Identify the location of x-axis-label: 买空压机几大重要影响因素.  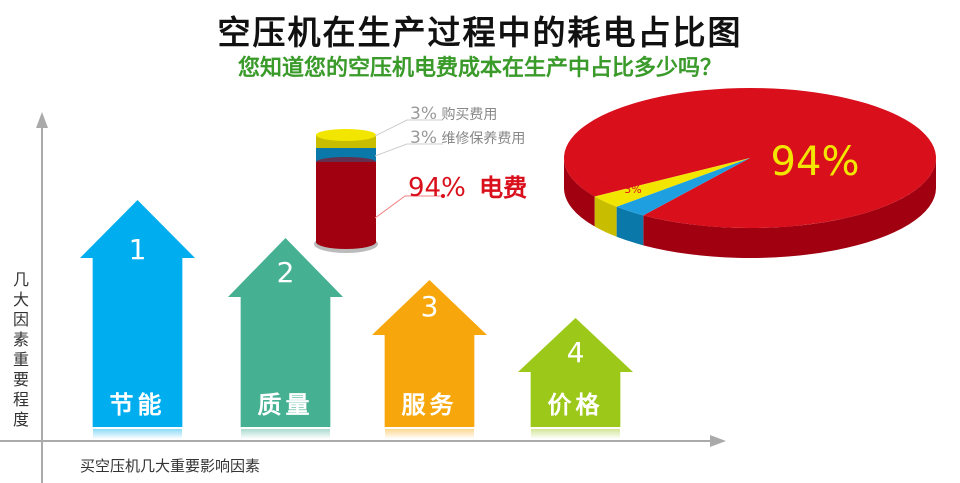
(170, 466).